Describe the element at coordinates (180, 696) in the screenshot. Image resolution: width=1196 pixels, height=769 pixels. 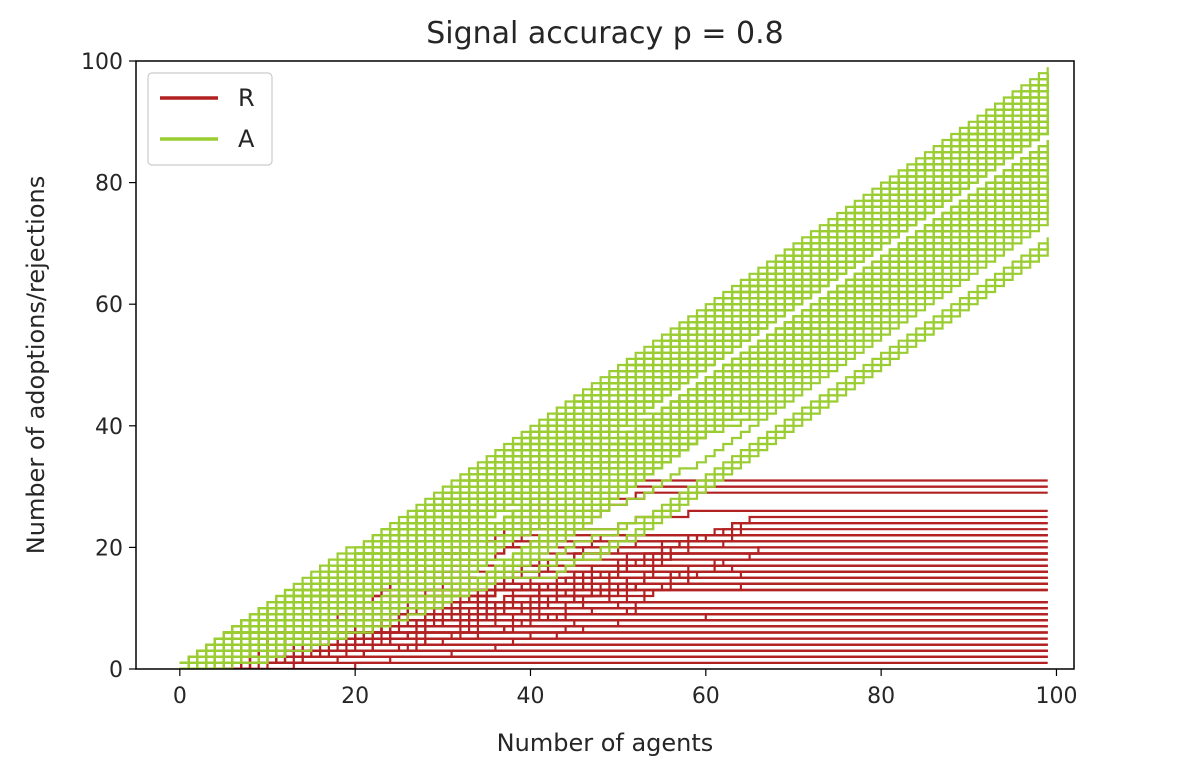
I see `x-tick-label: 0` at that location.